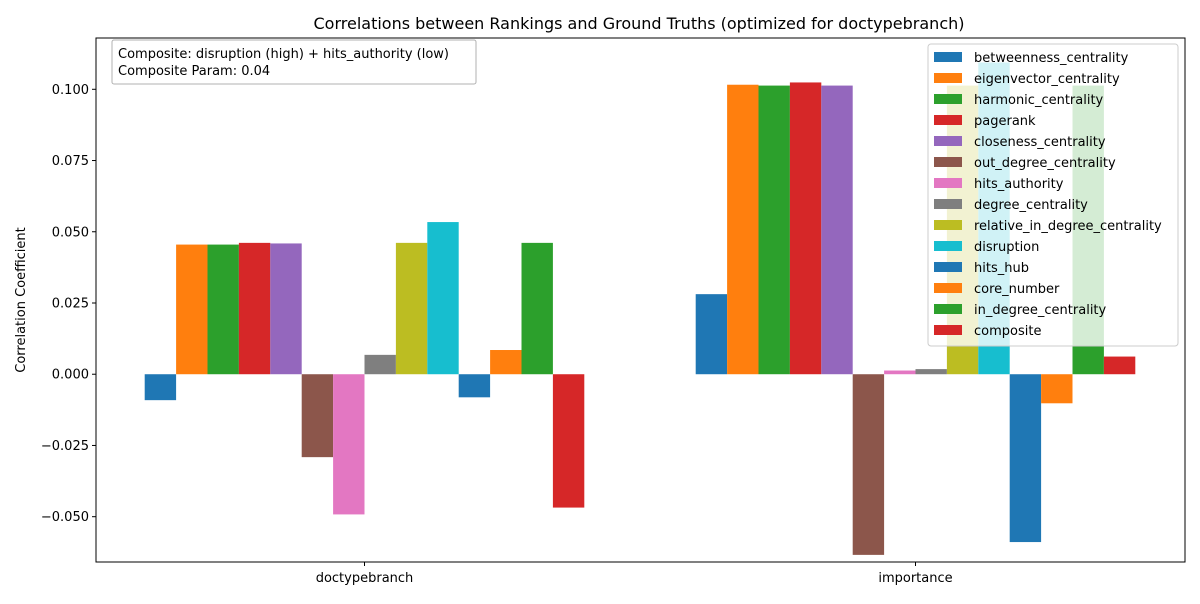  I want to click on legend-label-pagerank: pagerank, so click(1005, 121).